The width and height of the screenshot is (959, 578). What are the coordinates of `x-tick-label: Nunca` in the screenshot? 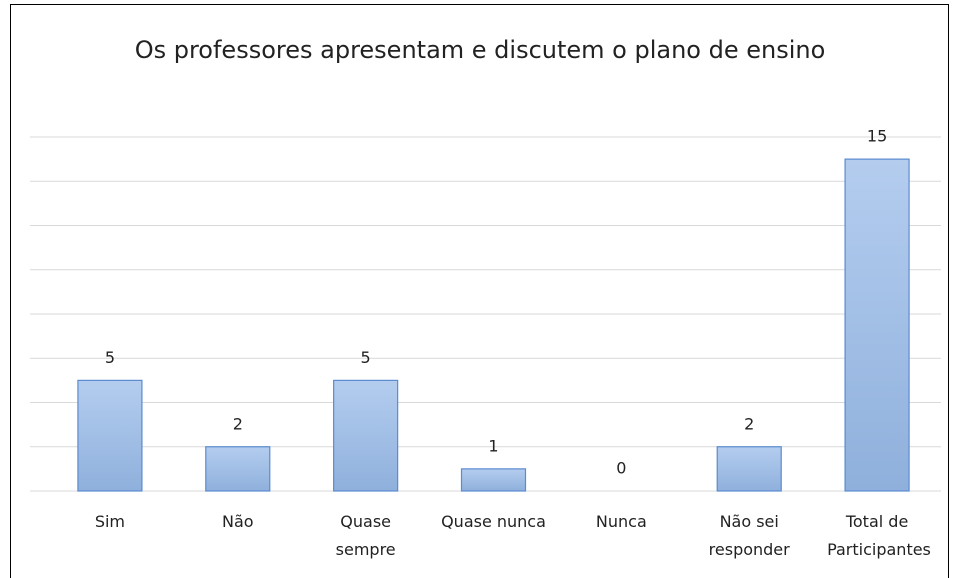 It's located at (621, 521).